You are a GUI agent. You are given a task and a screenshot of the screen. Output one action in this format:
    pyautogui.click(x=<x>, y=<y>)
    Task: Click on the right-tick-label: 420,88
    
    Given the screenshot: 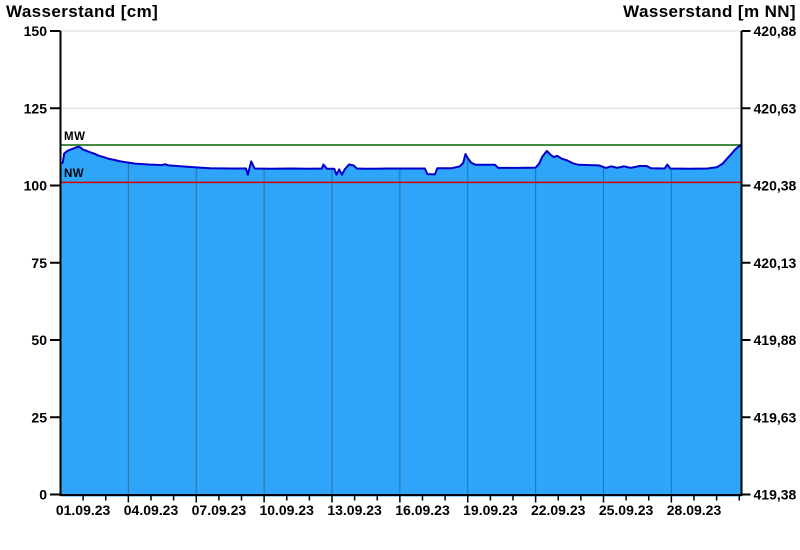 What is the action you would take?
    pyautogui.click(x=775, y=31)
    